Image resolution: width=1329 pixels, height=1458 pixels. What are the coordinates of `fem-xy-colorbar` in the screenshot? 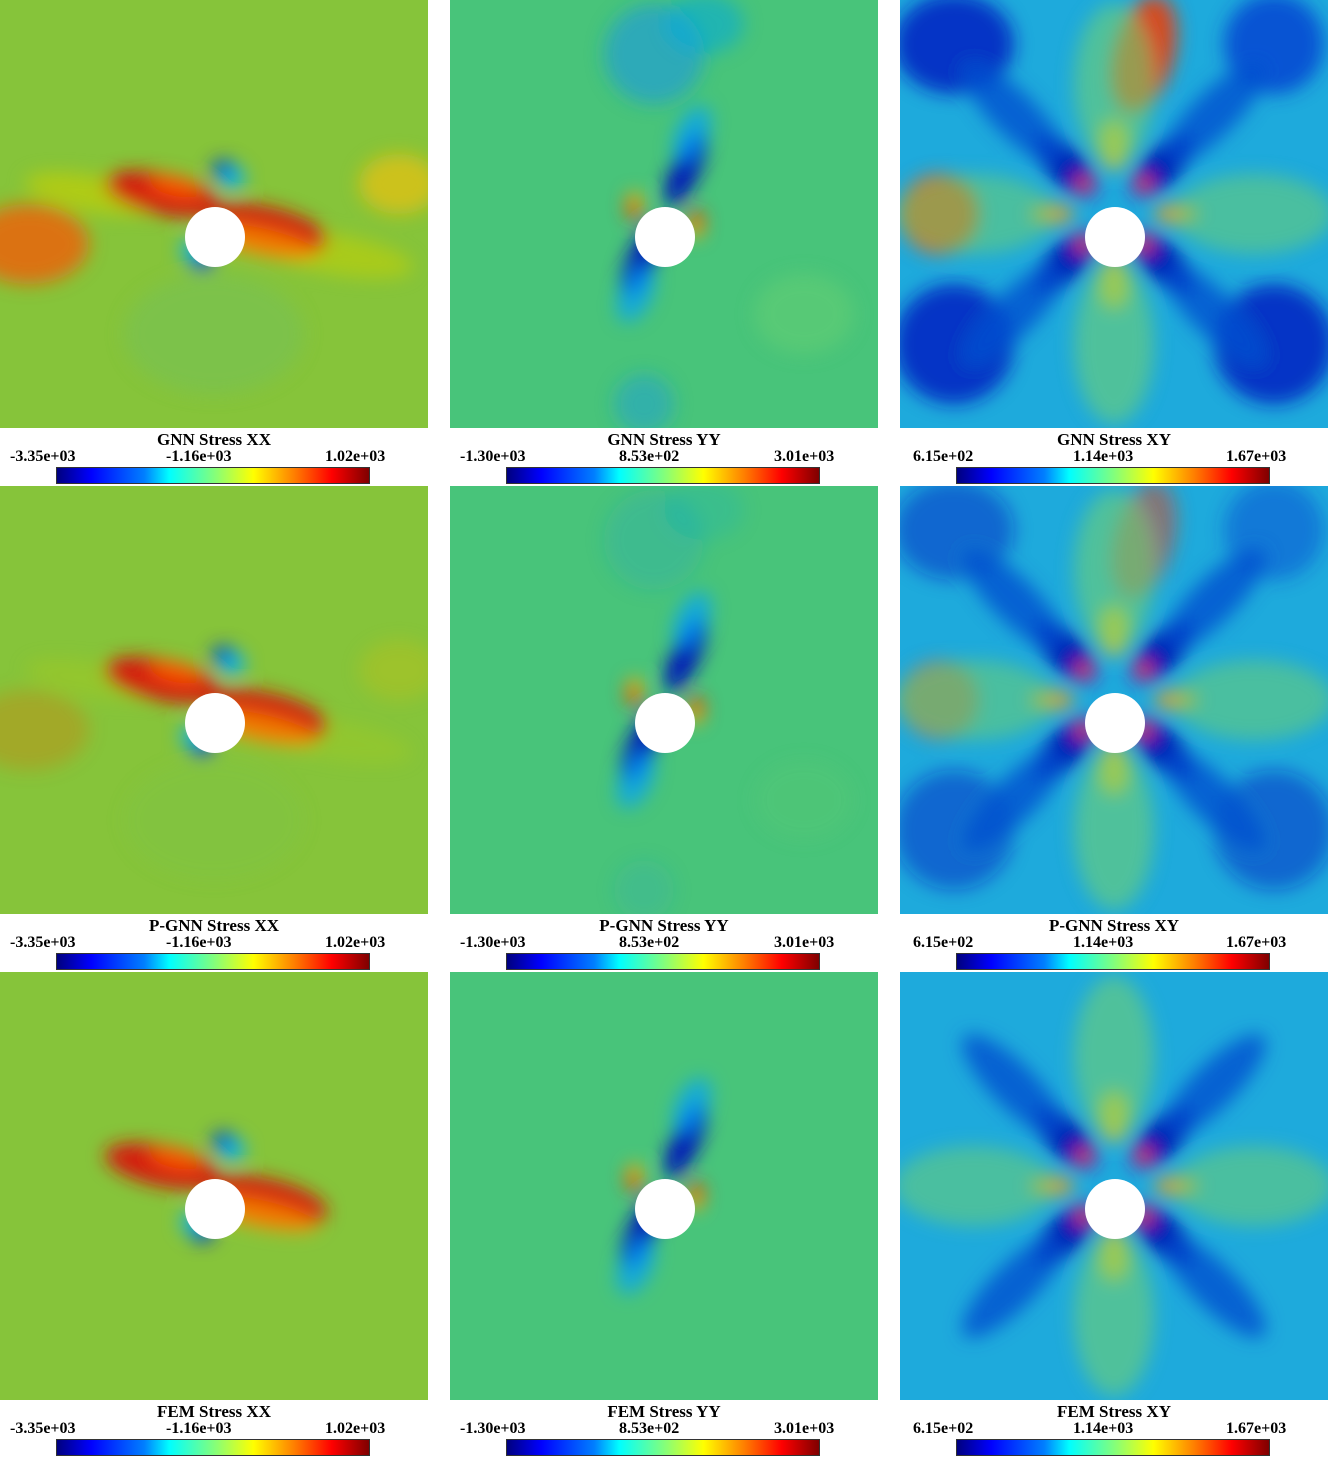 It's located at (1113, 1447).